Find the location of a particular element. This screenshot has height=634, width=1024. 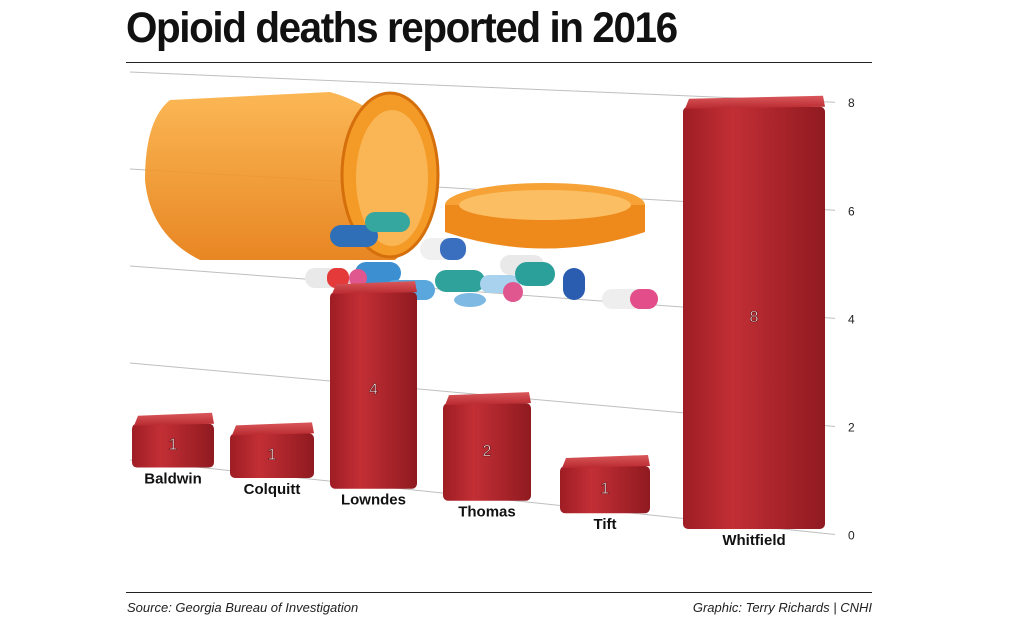

footer-divider is located at coordinates (499, 592).